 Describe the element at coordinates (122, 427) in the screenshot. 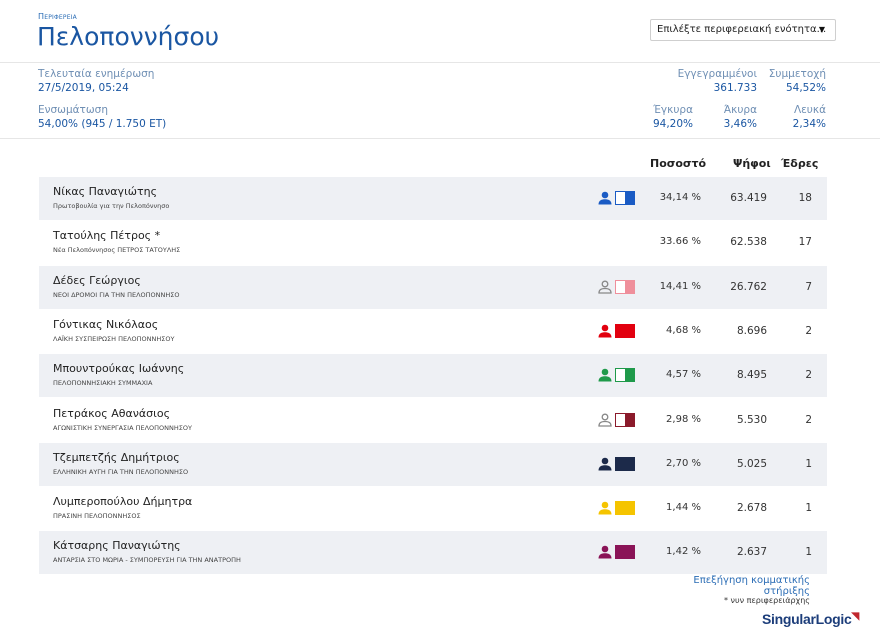

I see `party-name: ΑΓΩΝΙΣΤΙΚΗ ΣΥΝΕΡΓΑΣΙΑ ΠΕΛΟΠΟΝΝΗΣΟΥ` at that location.